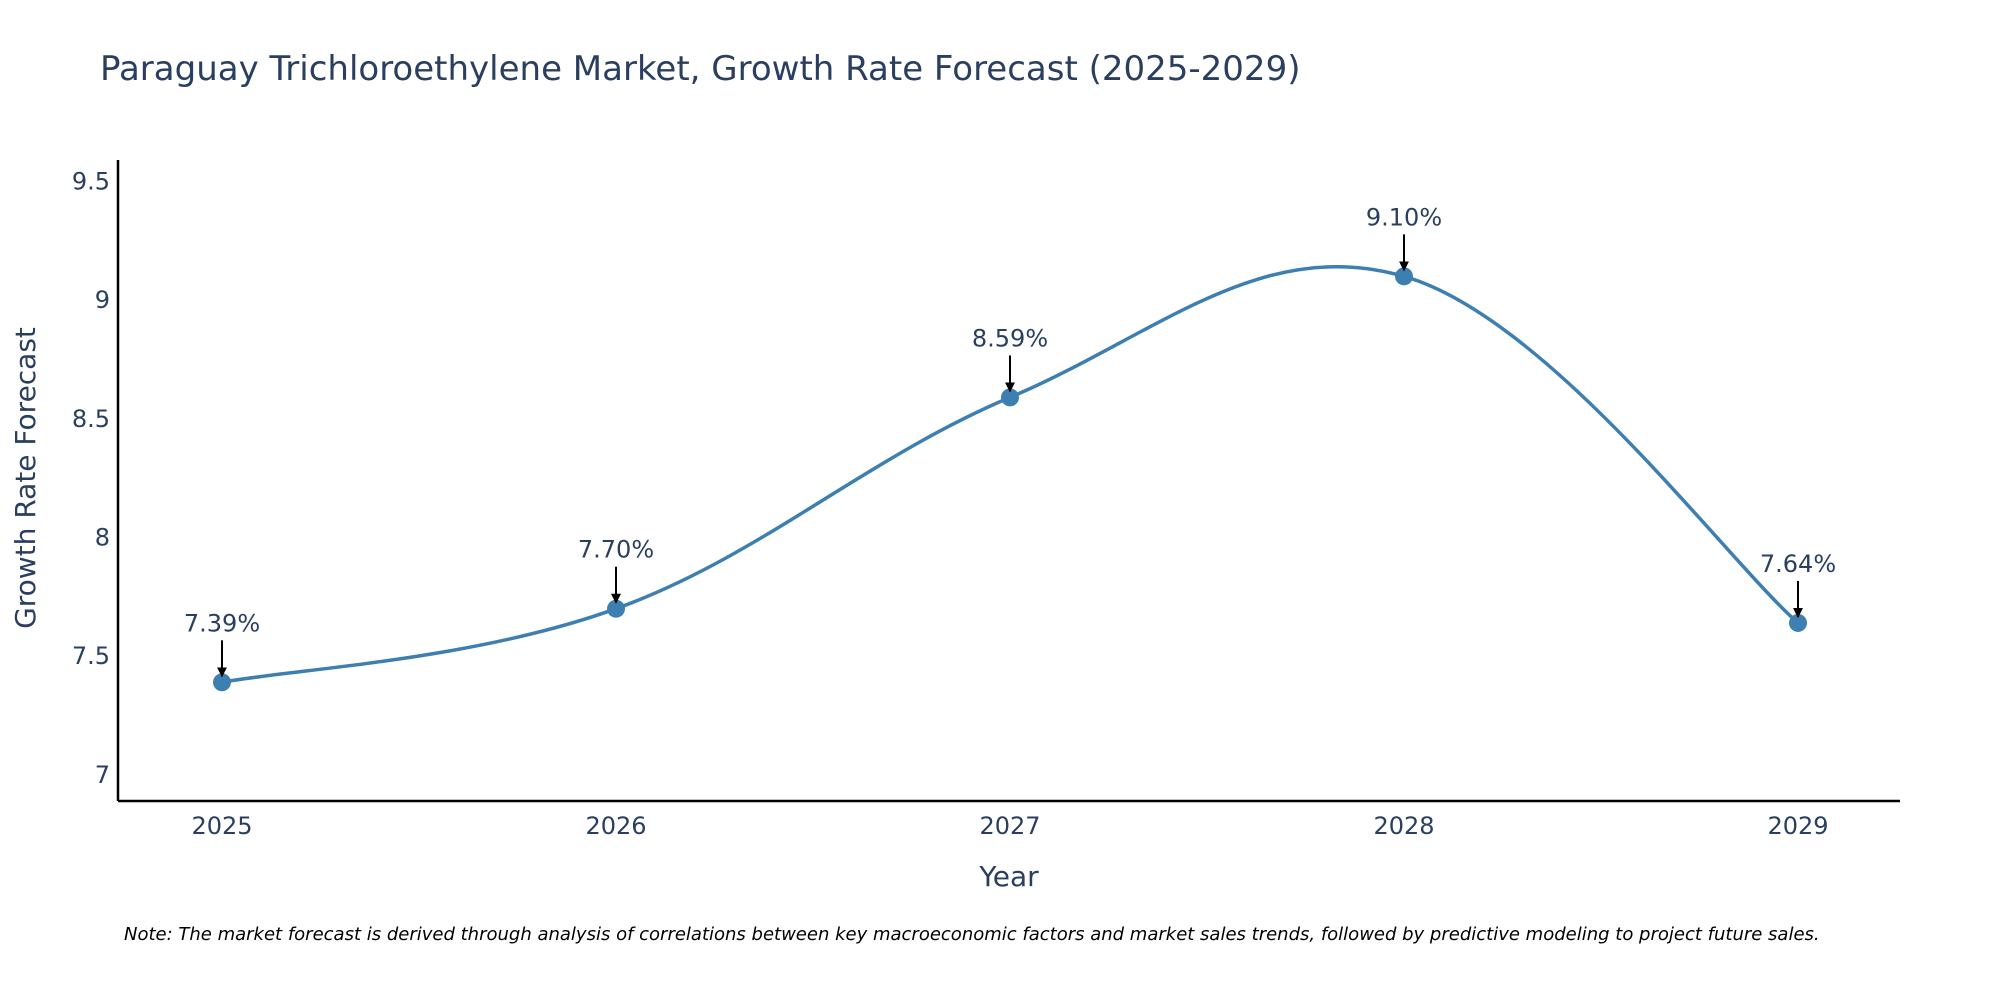 This screenshot has width=2000, height=1000. I want to click on x-tick-label: 2026, so click(615, 826).